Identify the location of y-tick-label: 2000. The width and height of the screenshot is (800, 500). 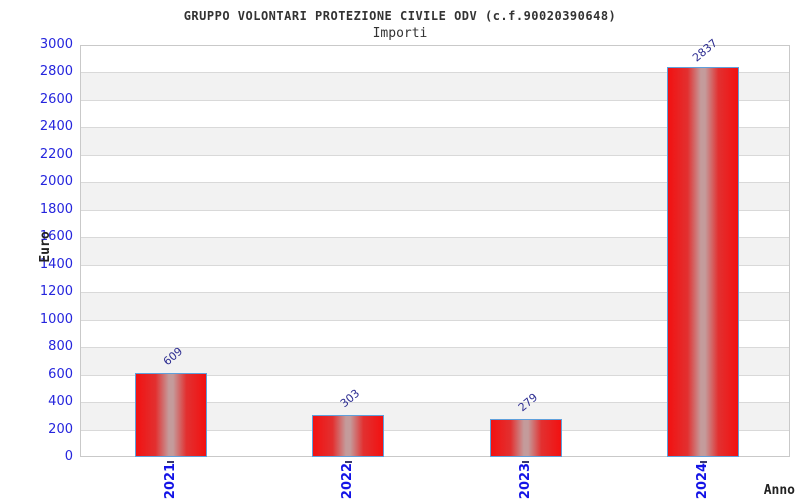
(56, 182).